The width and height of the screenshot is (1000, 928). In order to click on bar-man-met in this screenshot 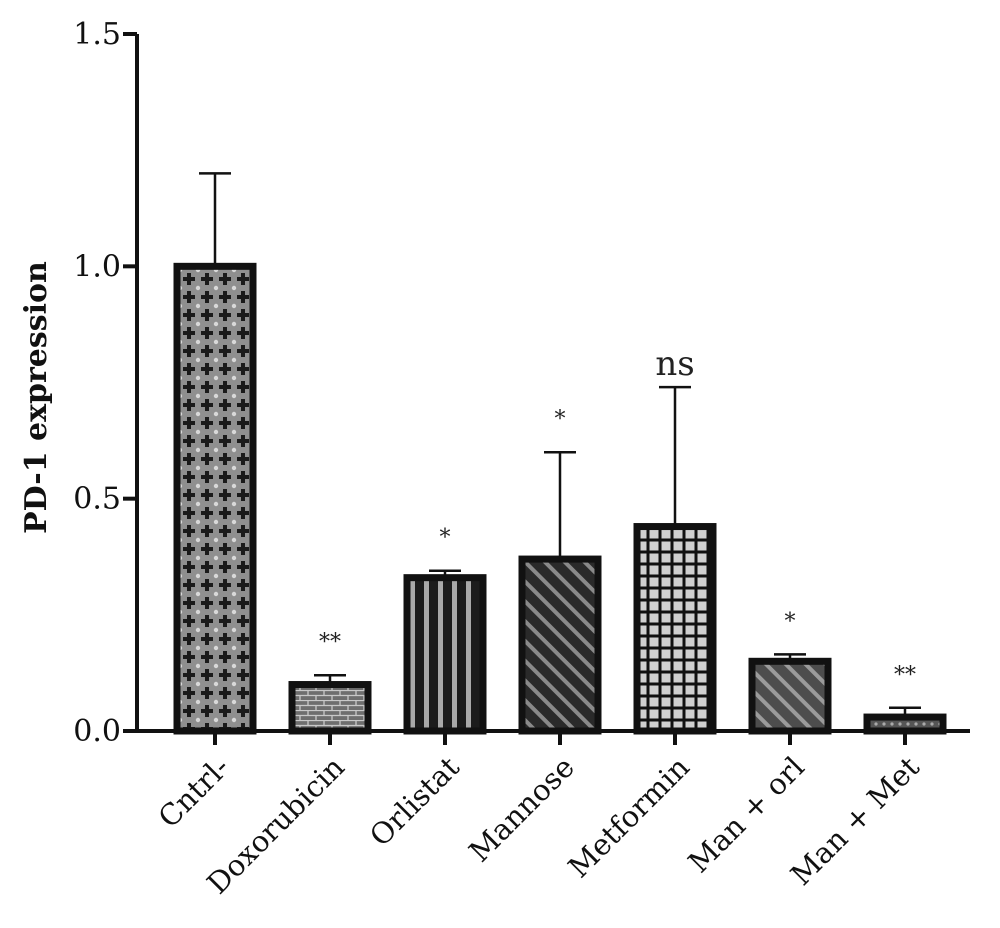, I will do `click(905, 724)`.